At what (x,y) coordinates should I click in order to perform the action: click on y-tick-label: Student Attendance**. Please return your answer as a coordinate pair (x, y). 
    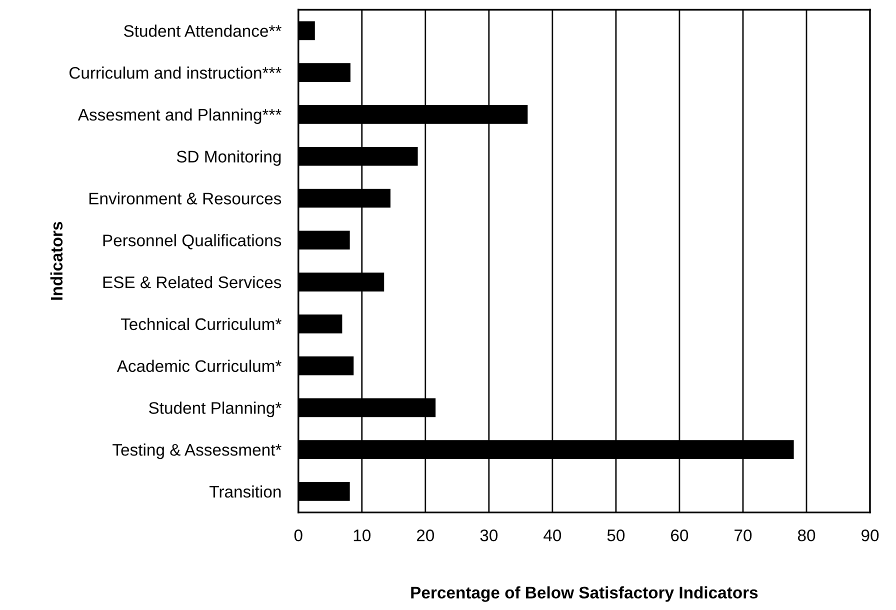
    Looking at the image, I should click on (203, 30).